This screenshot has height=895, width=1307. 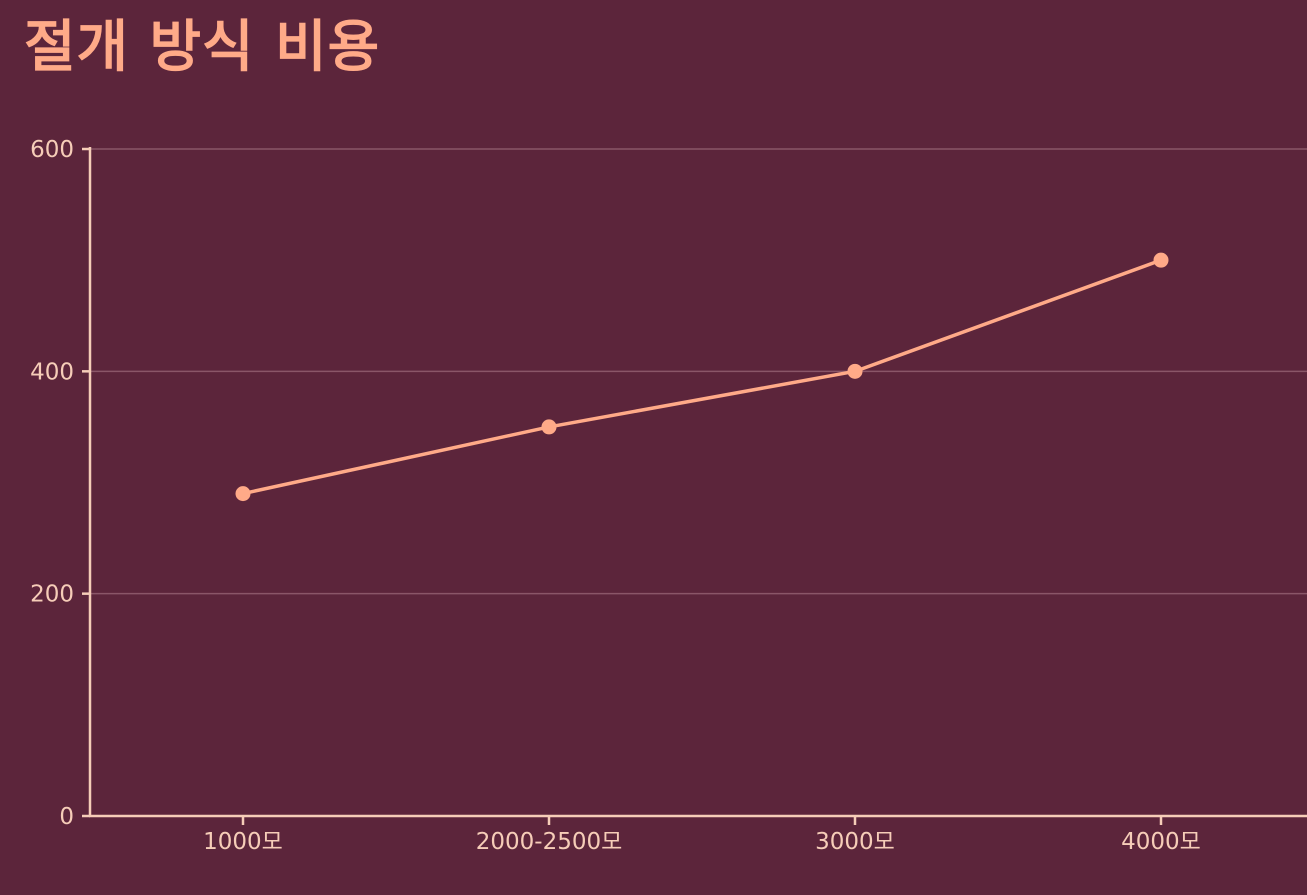 I want to click on y-tick-label-0: 0, so click(x=66, y=817).